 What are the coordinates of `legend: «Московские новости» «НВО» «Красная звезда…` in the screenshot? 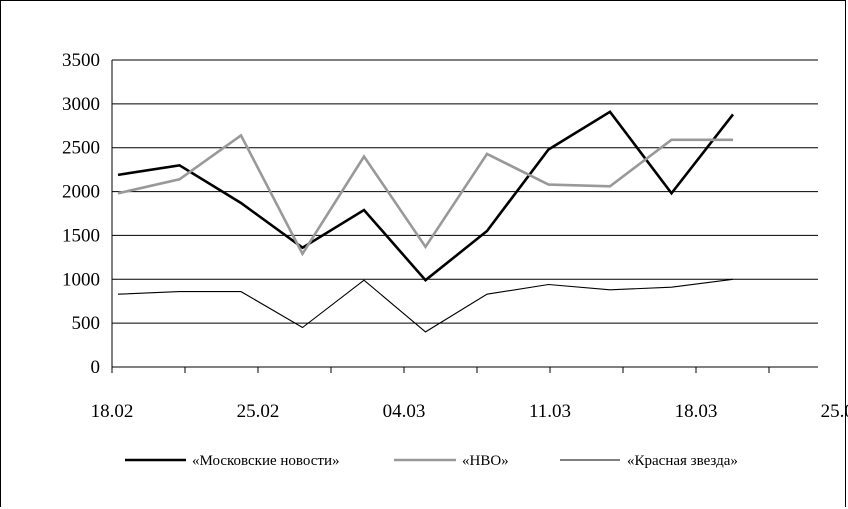 It's located at (431, 461).